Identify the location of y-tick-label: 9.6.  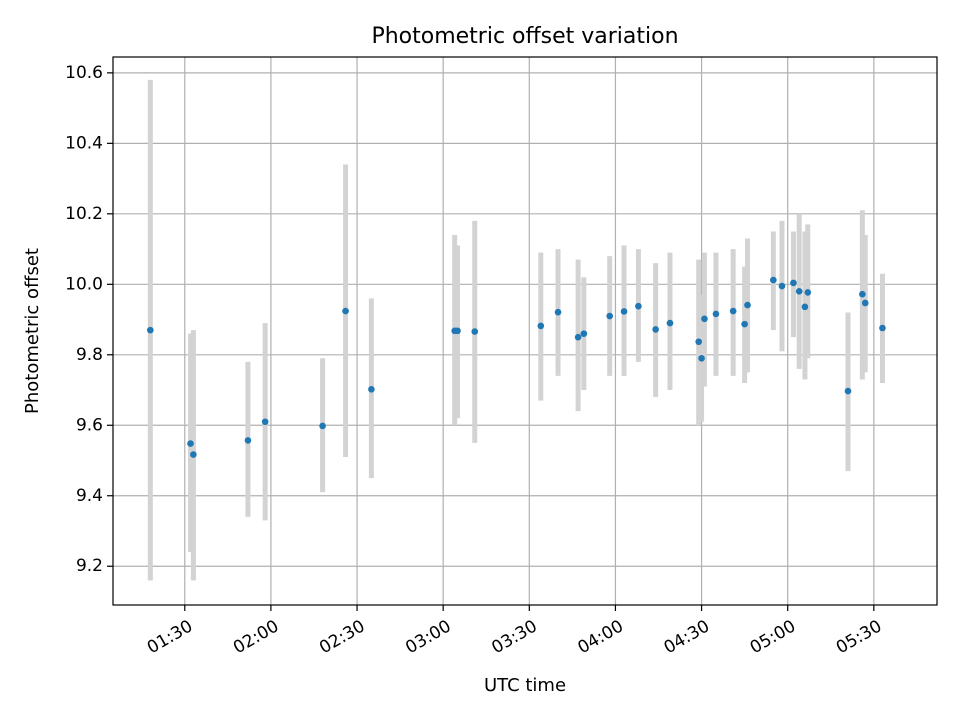
(89, 425).